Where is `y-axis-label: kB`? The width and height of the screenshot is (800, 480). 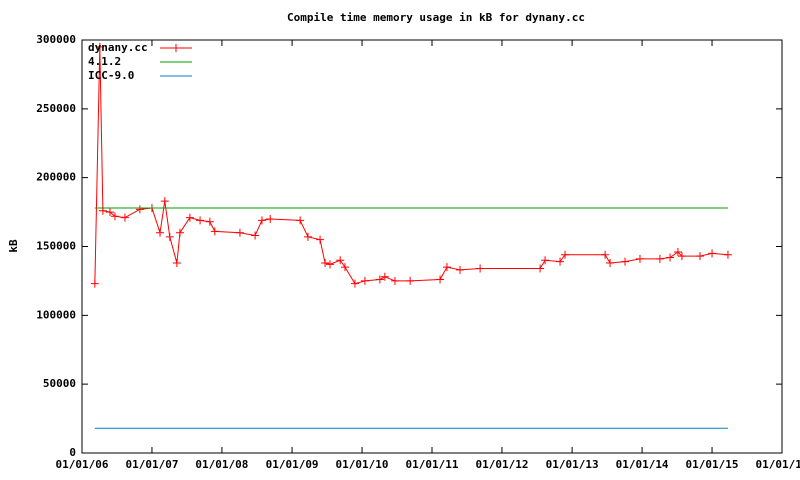 y-axis-label: kB is located at coordinates (13, 246).